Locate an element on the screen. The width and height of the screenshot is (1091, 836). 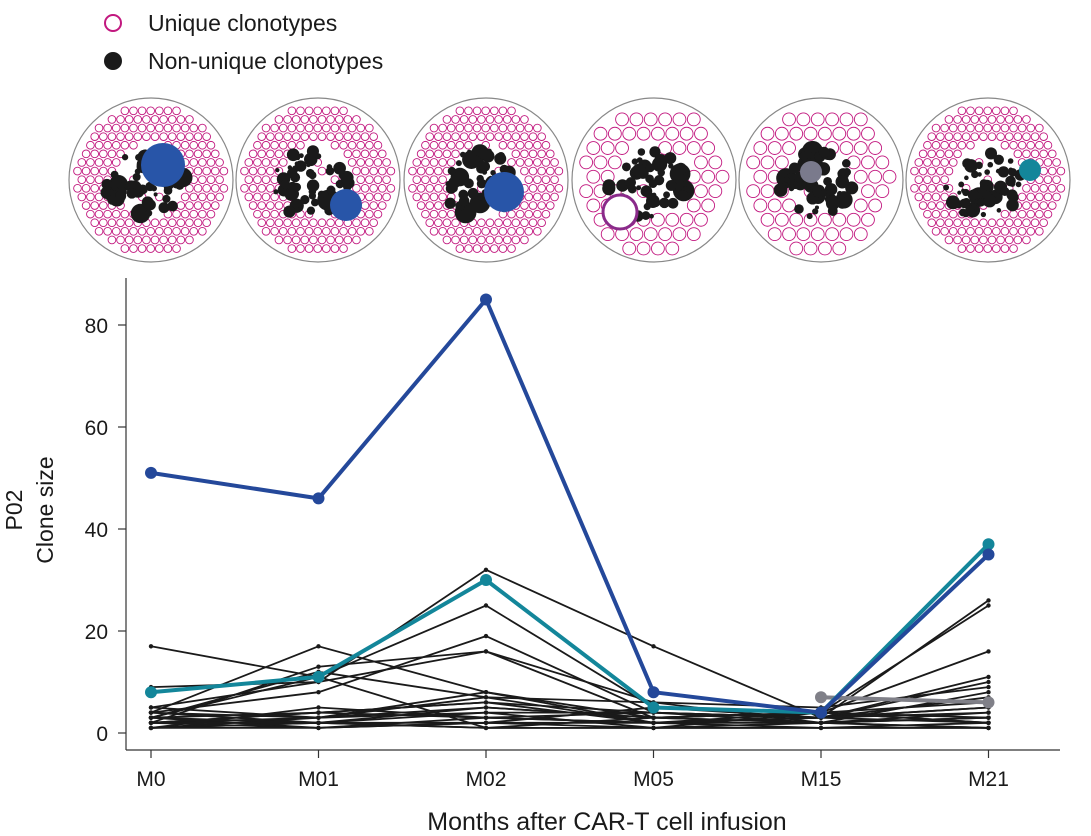
y-axis-title-line1: P02 is located at coordinates (14, 510).